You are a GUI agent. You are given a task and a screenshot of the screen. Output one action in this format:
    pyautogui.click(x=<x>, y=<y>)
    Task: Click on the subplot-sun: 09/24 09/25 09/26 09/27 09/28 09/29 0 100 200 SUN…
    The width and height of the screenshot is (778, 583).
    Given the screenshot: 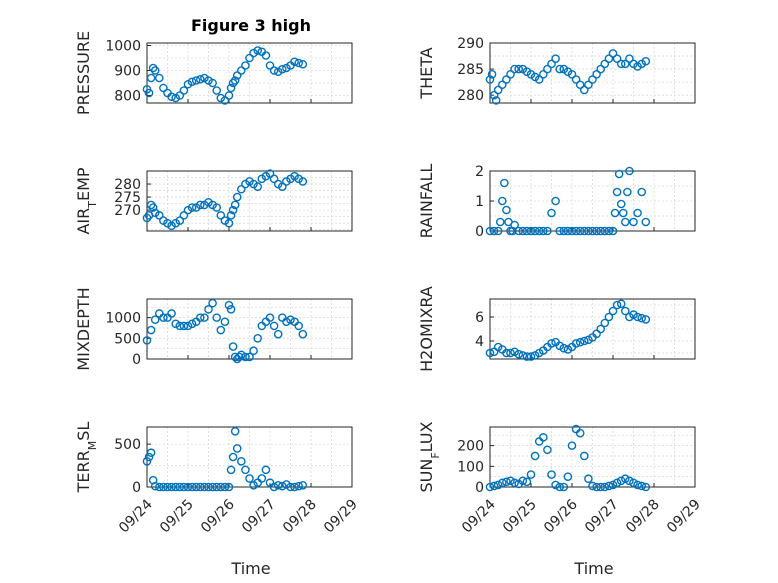 What is the action you would take?
    pyautogui.click(x=560, y=478)
    